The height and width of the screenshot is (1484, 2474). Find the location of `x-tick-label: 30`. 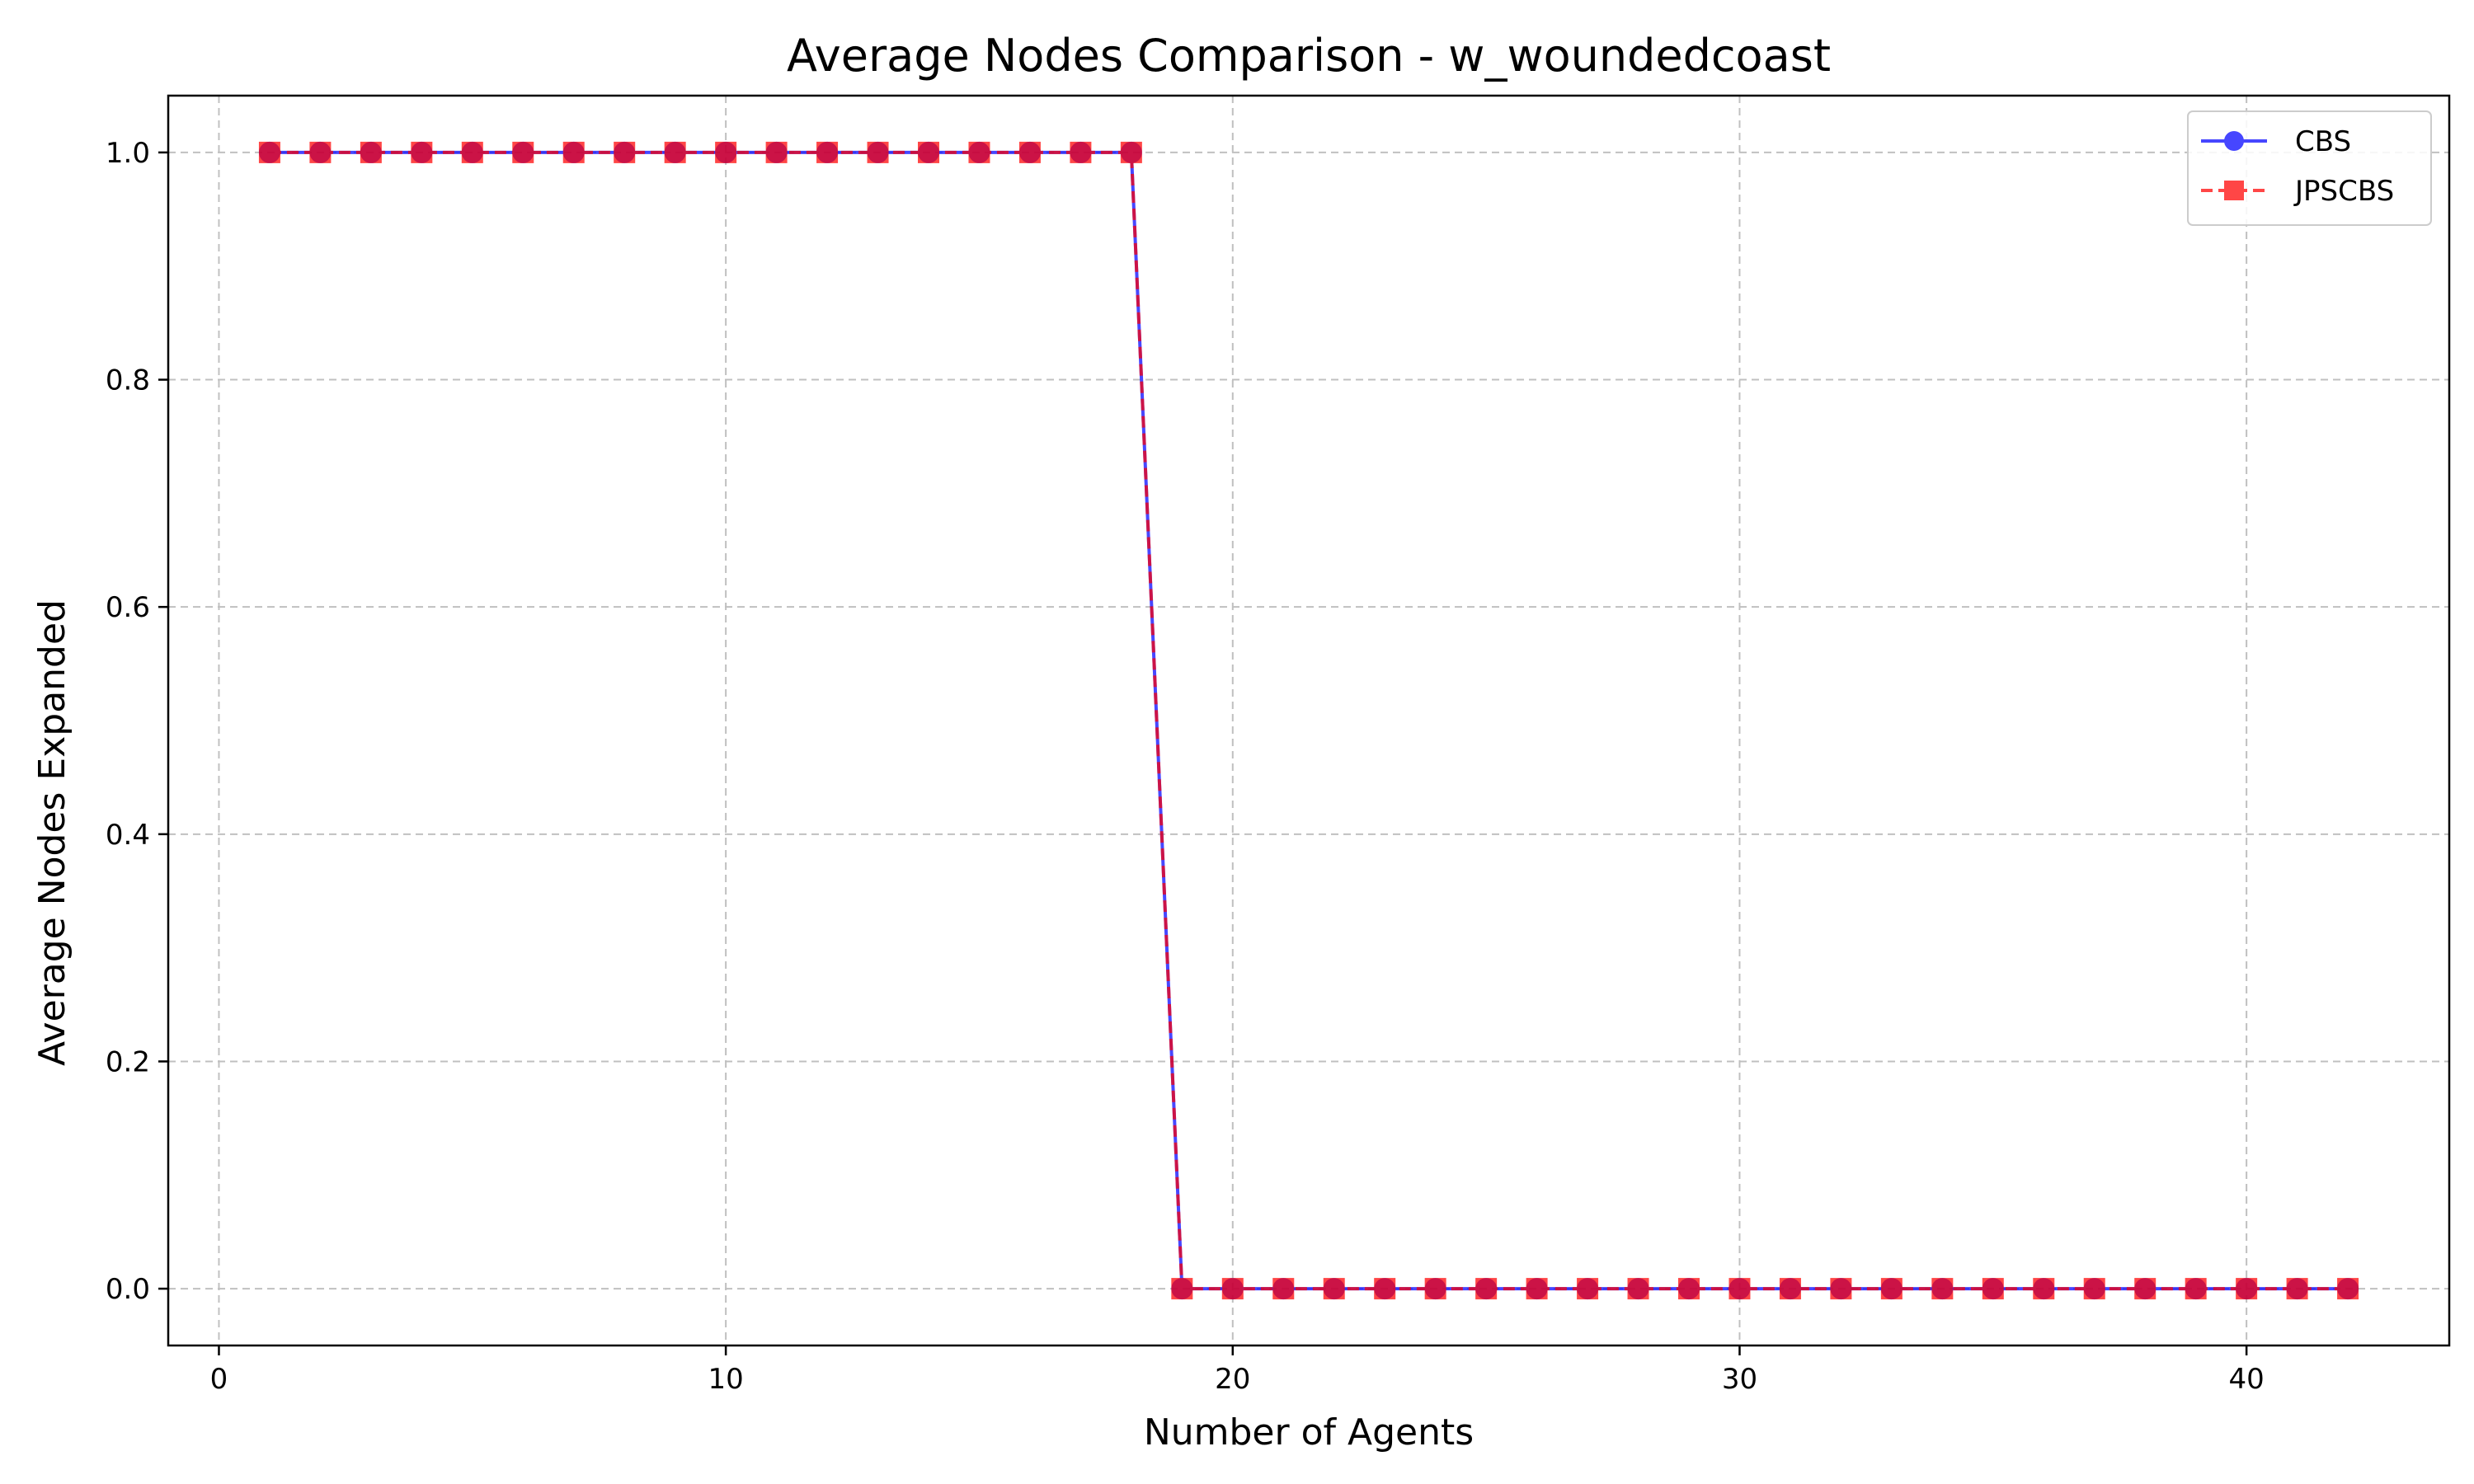

x-tick-label: 30 is located at coordinates (1739, 1379).